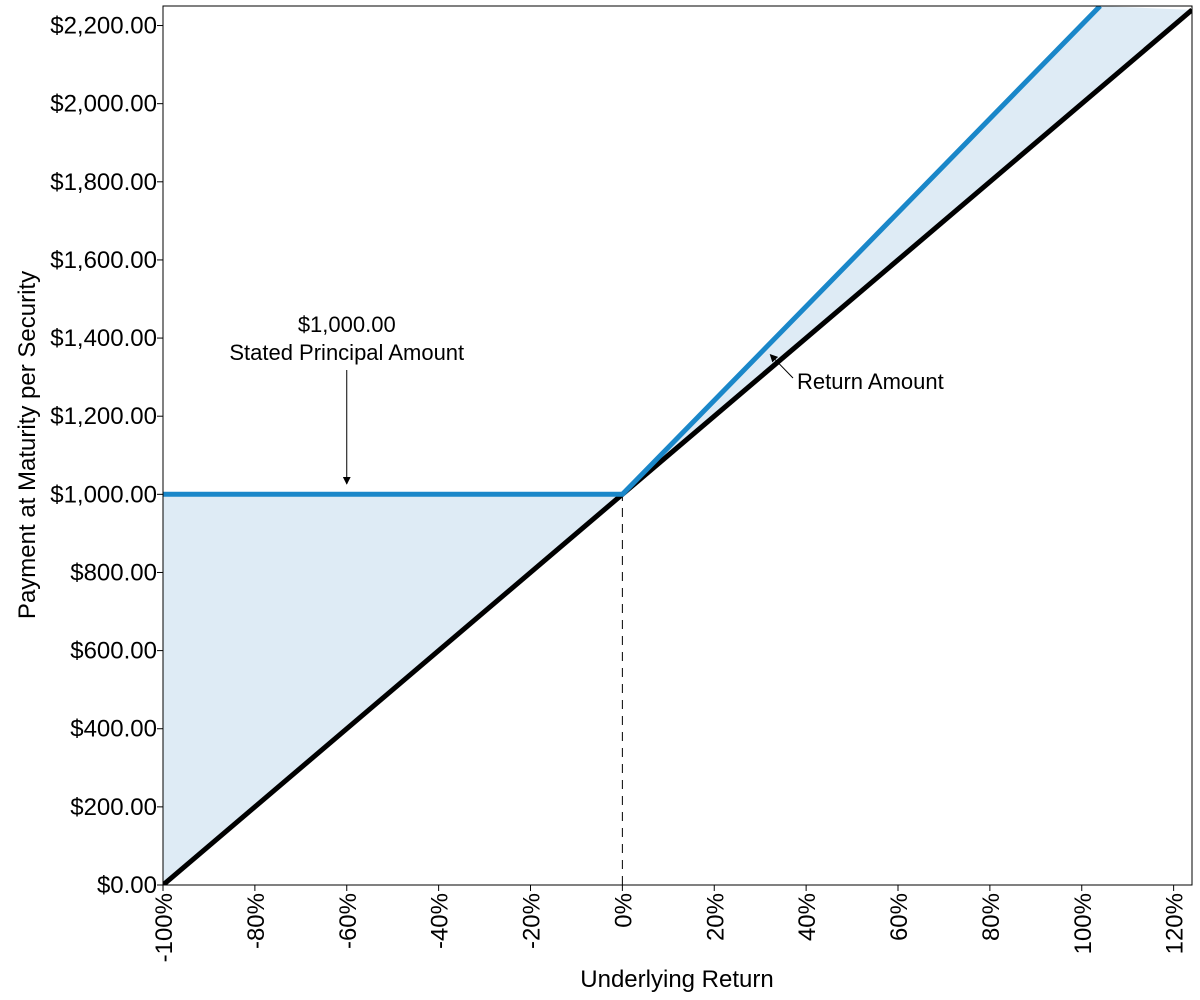 This screenshot has width=1200, height=1000. What do you see at coordinates (103, 416) in the screenshot?
I see `y-tick-label: $1,200.00` at bounding box center [103, 416].